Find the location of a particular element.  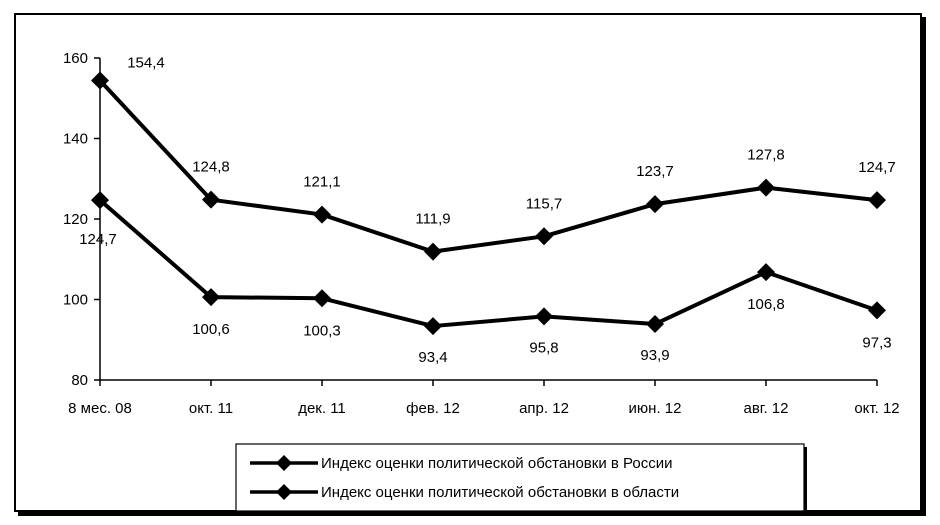

y-tick-label: 80 is located at coordinates (79, 380).